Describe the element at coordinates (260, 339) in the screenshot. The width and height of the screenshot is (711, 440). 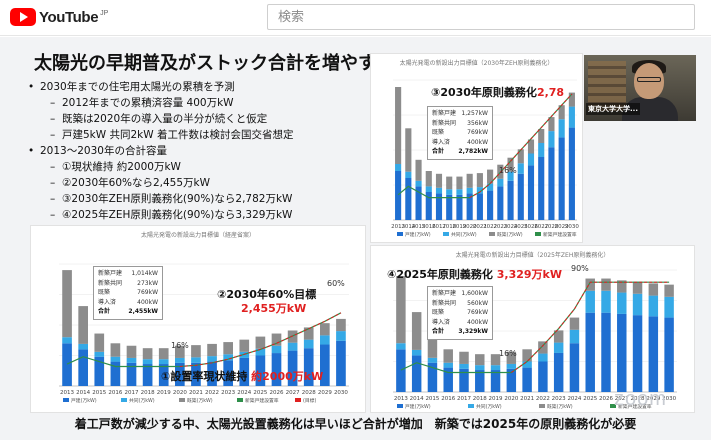
I see `target-line` at that location.